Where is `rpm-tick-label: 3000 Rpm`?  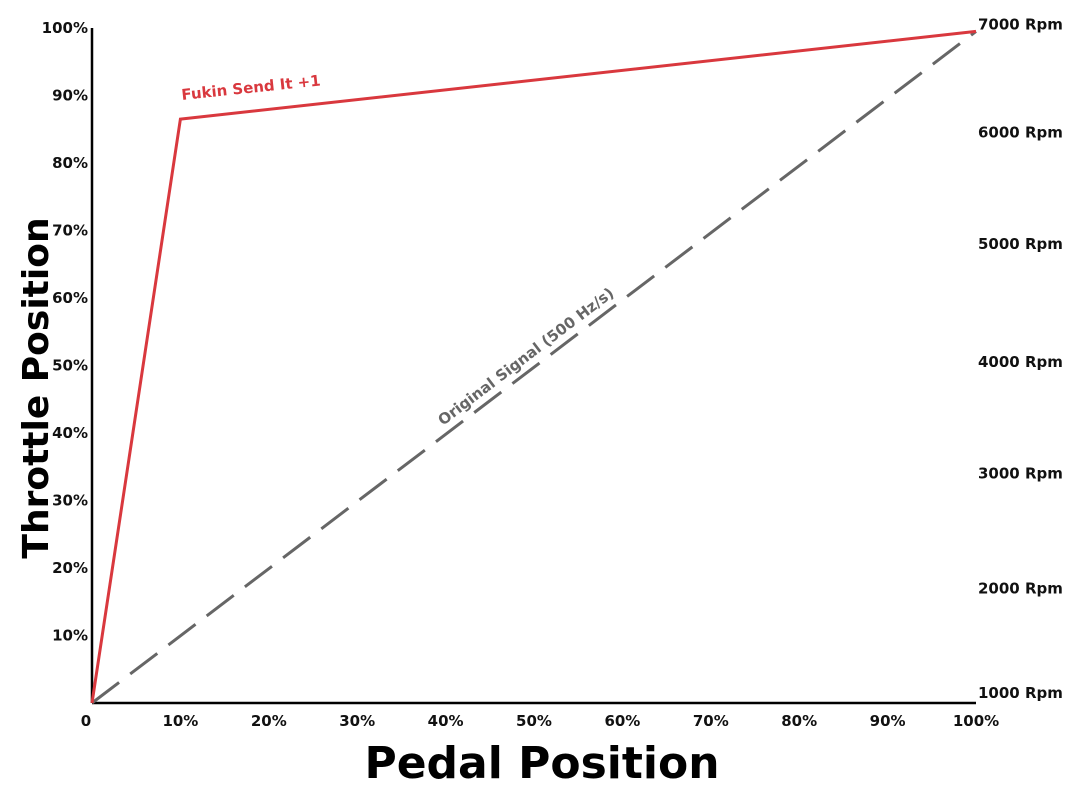
rpm-tick-label: 3000 Rpm is located at coordinates (1020, 474).